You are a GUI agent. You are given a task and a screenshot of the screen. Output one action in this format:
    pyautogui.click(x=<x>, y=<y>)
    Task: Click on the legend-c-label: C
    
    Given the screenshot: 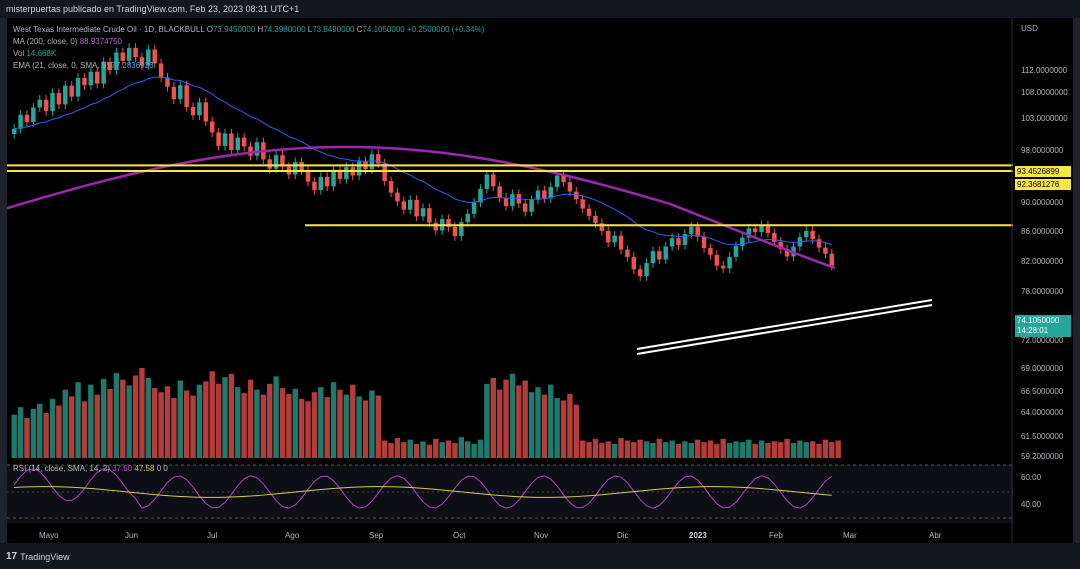 What is the action you would take?
    pyautogui.click(x=359, y=29)
    